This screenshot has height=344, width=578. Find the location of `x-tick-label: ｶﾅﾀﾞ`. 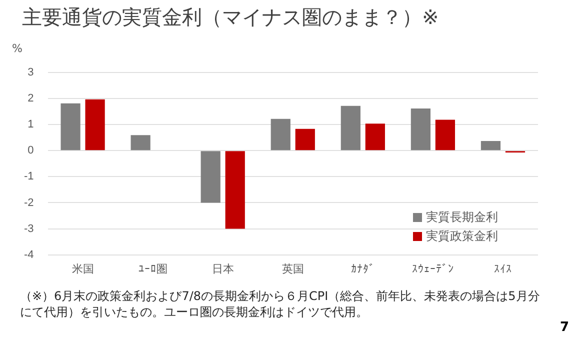

x-tick-label: ｶﾅﾀﾞ is located at coordinates (362, 269).